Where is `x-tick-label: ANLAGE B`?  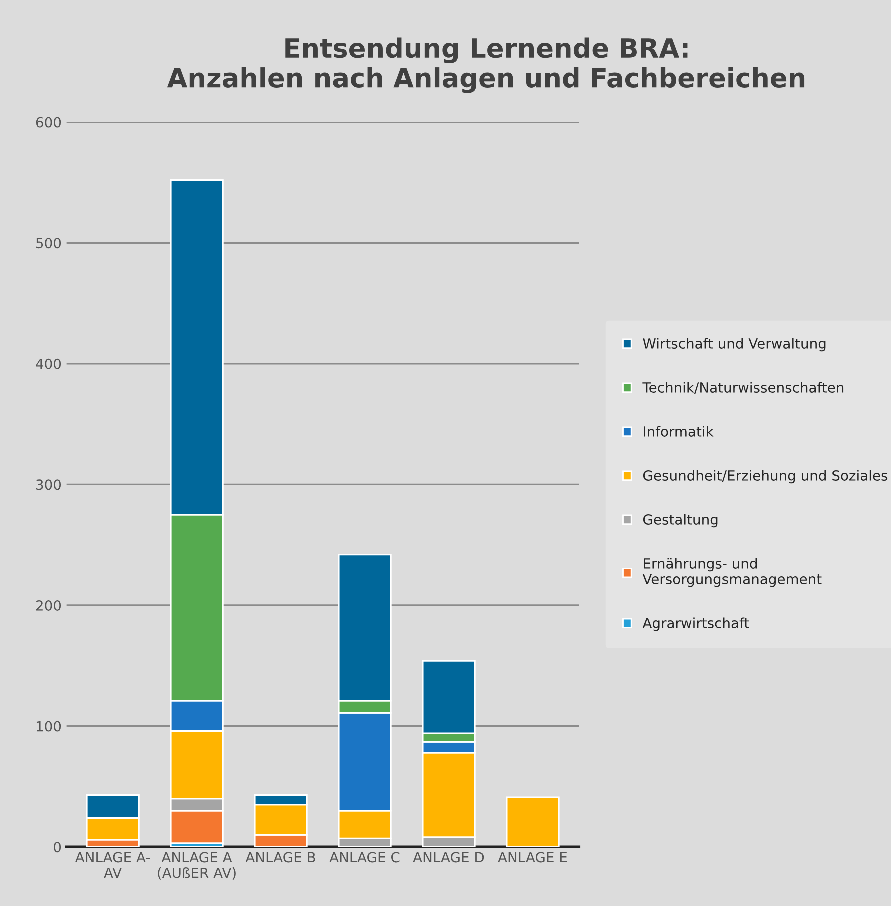 x-tick-label: ANLAGE B is located at coordinates (281, 857).